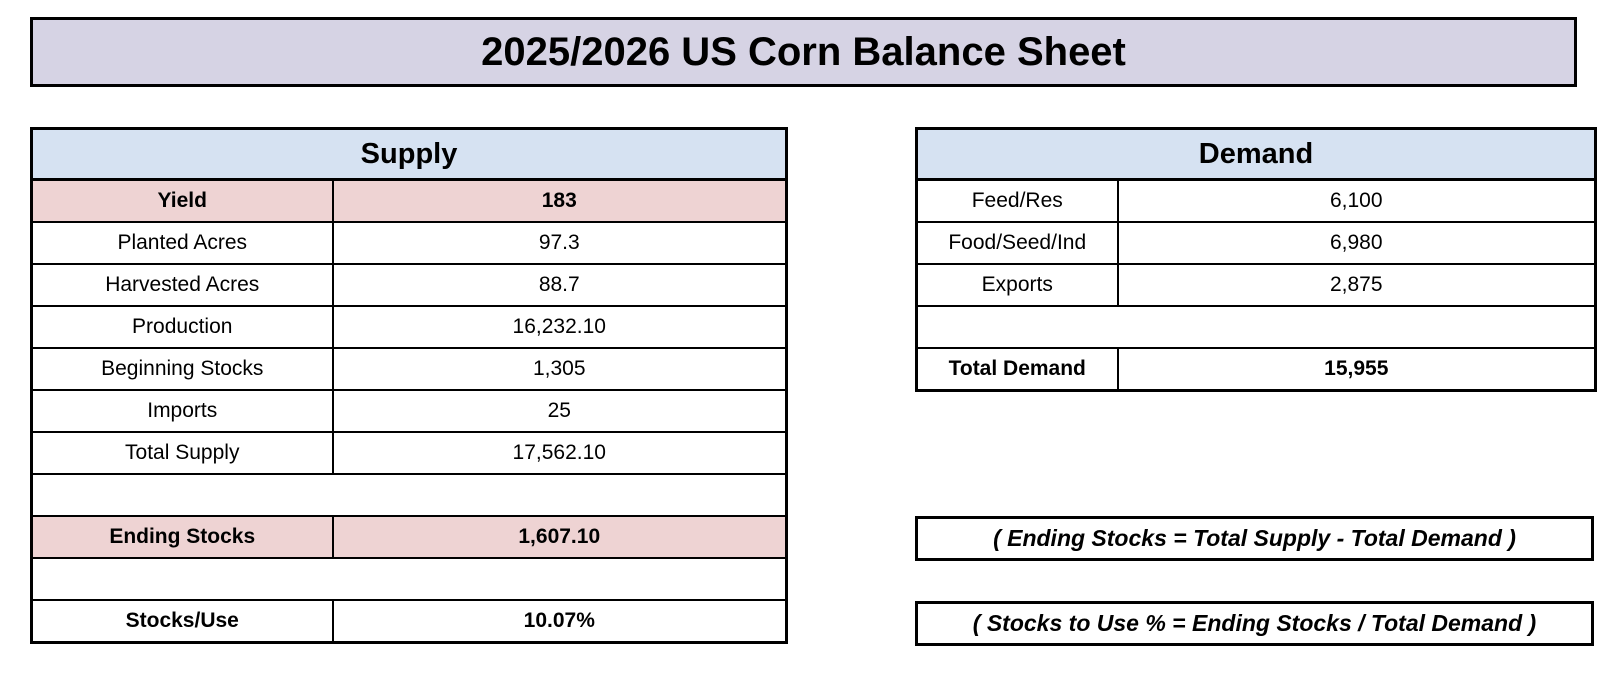 The width and height of the screenshot is (1607, 678). I want to click on row-label-planted-acres: Planted Acres, so click(182, 243).